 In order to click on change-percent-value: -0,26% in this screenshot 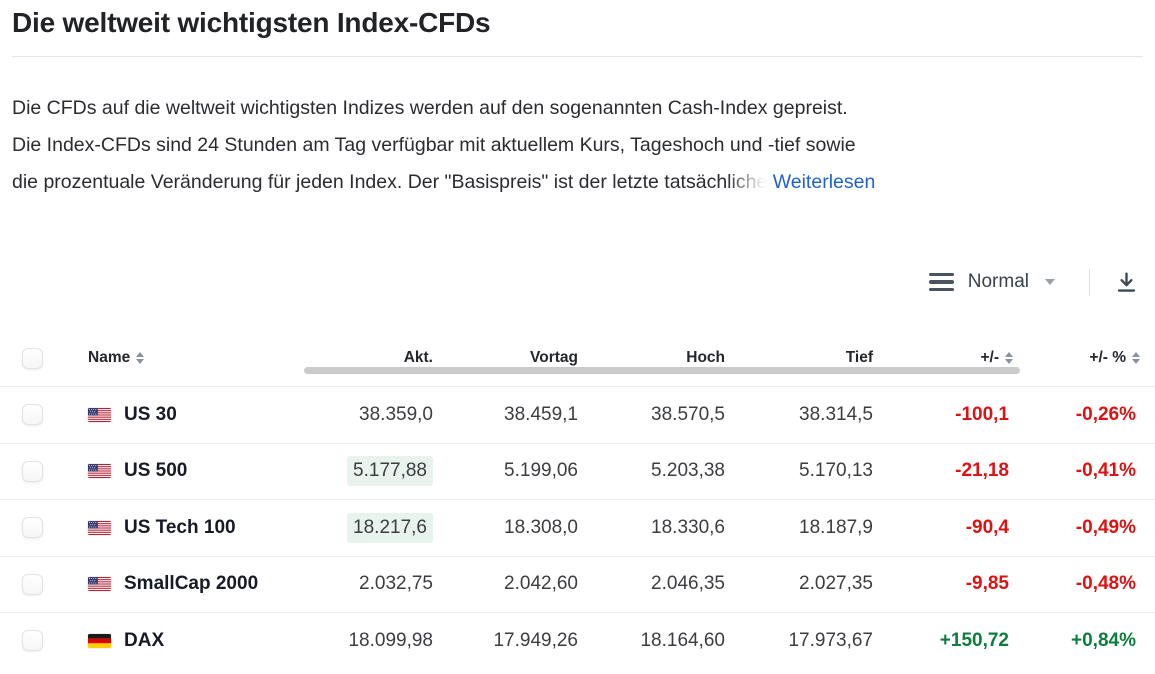, I will do `click(1105, 414)`.